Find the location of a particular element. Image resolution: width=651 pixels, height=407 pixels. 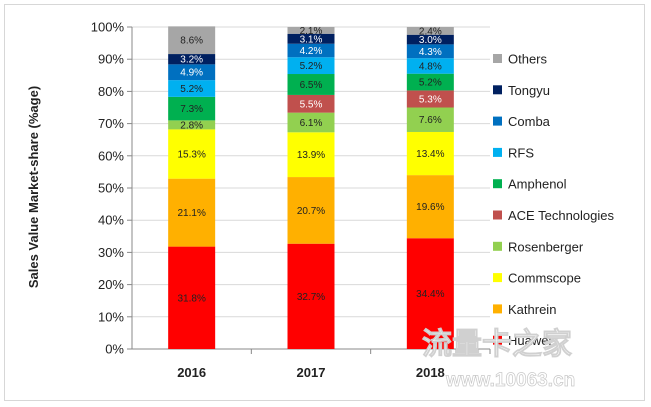

y-tick-label: 0% is located at coordinates (114, 349).